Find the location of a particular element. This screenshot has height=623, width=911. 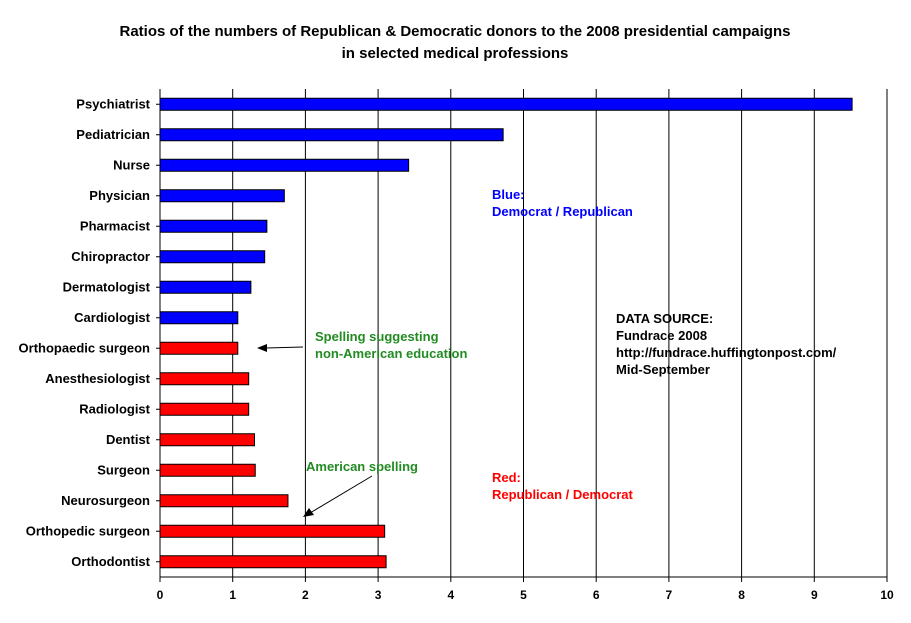

bar-orthopedic-surgeon is located at coordinates (272, 531).